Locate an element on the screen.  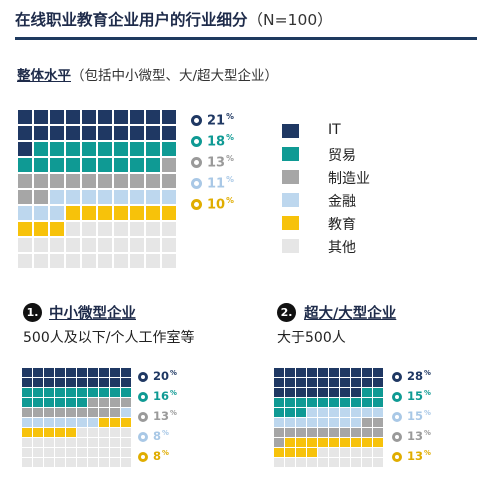
percent-label-制造业: 13% is located at coordinates (212, 162).